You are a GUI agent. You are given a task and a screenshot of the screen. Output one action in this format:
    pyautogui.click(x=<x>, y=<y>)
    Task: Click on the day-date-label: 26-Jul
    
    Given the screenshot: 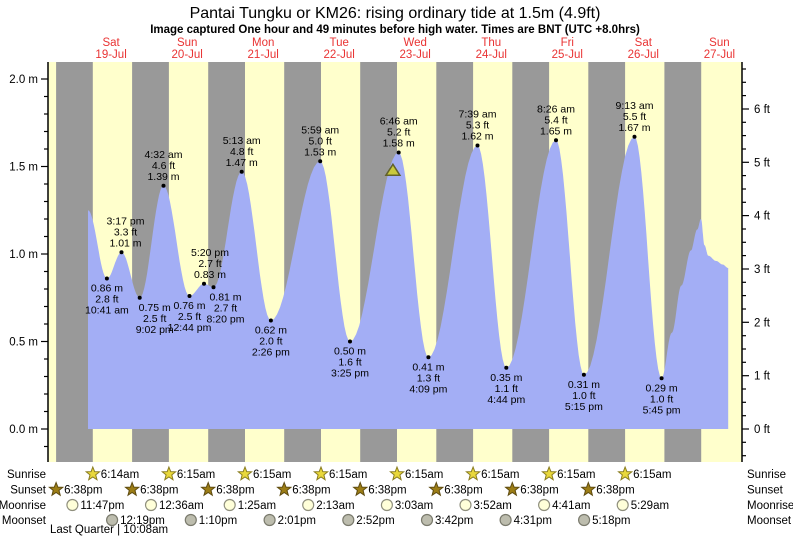 What is the action you would take?
    pyautogui.click(x=643, y=55)
    